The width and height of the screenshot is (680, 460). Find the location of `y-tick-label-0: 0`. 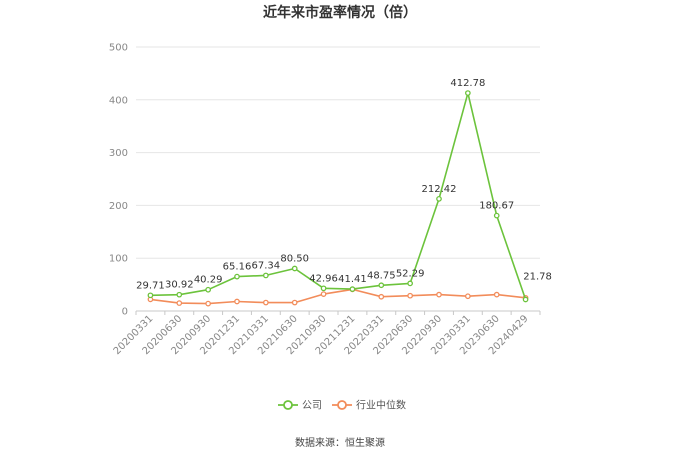

y-tick-label-0: 0 is located at coordinates (125, 312).